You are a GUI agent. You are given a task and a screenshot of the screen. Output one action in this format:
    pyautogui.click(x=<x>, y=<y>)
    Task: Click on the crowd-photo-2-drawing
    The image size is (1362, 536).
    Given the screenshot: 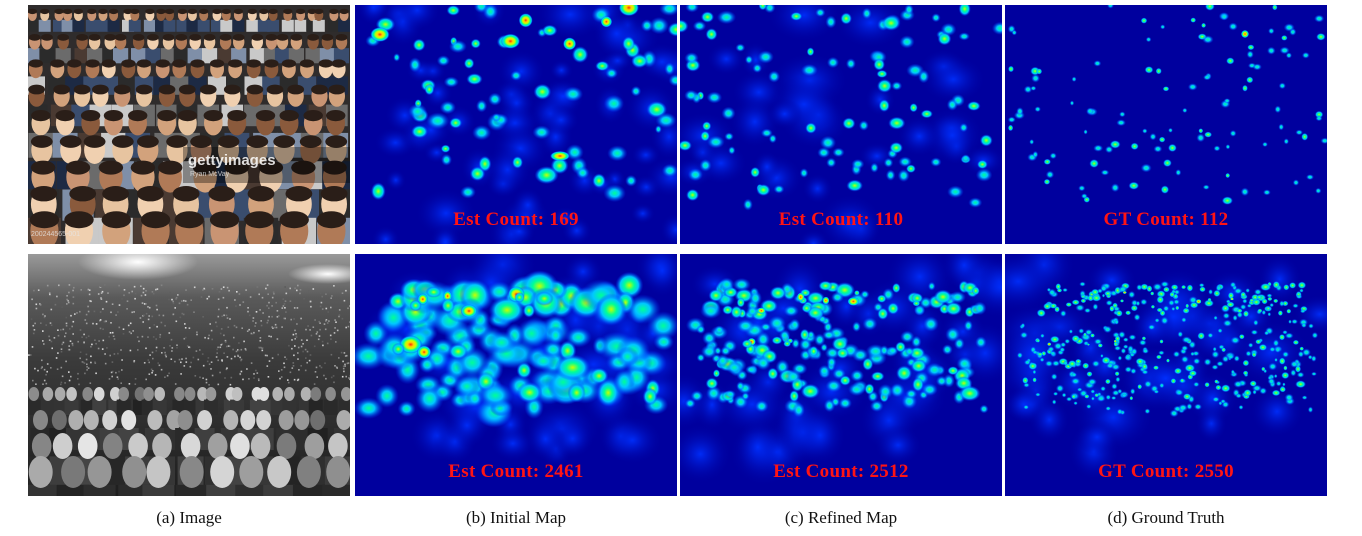 What is the action you would take?
    pyautogui.click(x=189, y=375)
    